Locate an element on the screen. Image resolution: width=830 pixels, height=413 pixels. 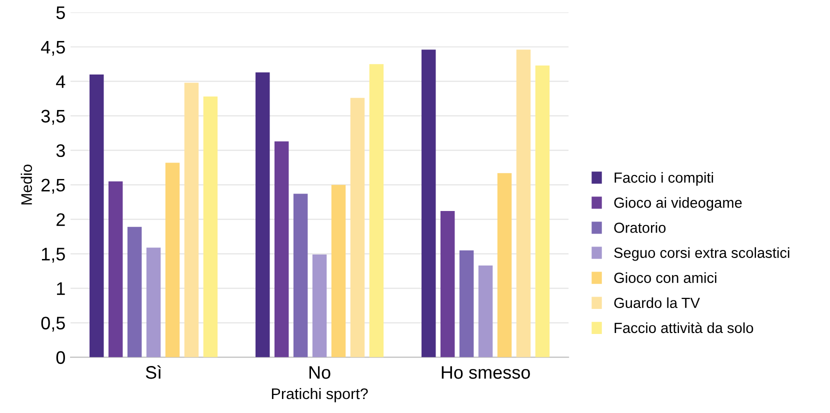
legend-label: Faccio attività da solo is located at coordinates (684, 328).